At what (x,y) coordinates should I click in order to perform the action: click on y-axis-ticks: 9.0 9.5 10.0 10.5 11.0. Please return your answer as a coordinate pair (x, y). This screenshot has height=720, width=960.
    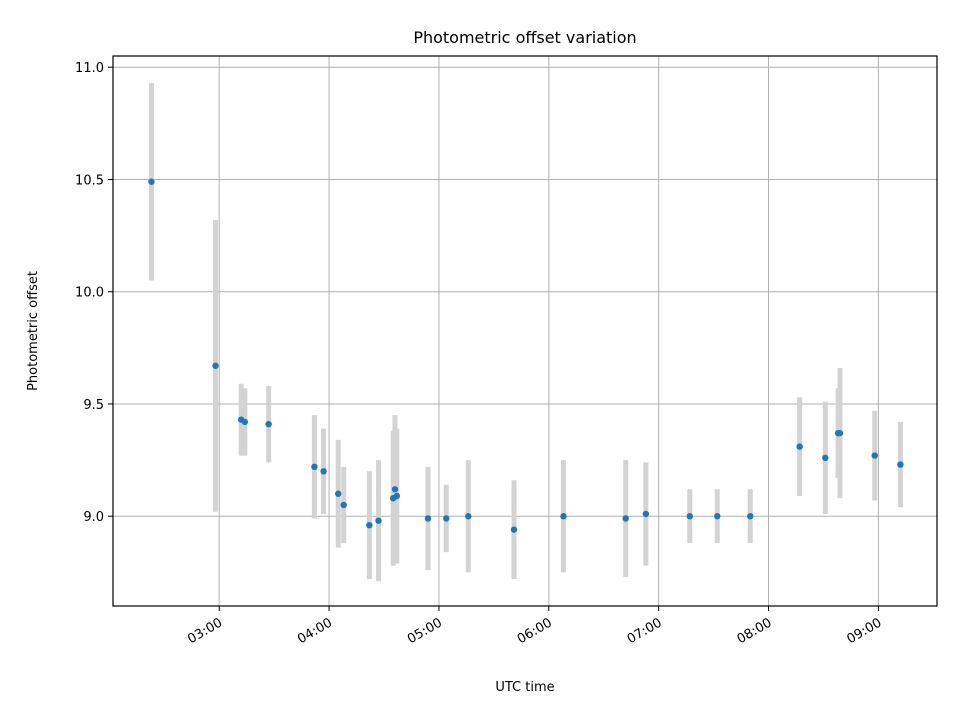
    Looking at the image, I should click on (94, 293).